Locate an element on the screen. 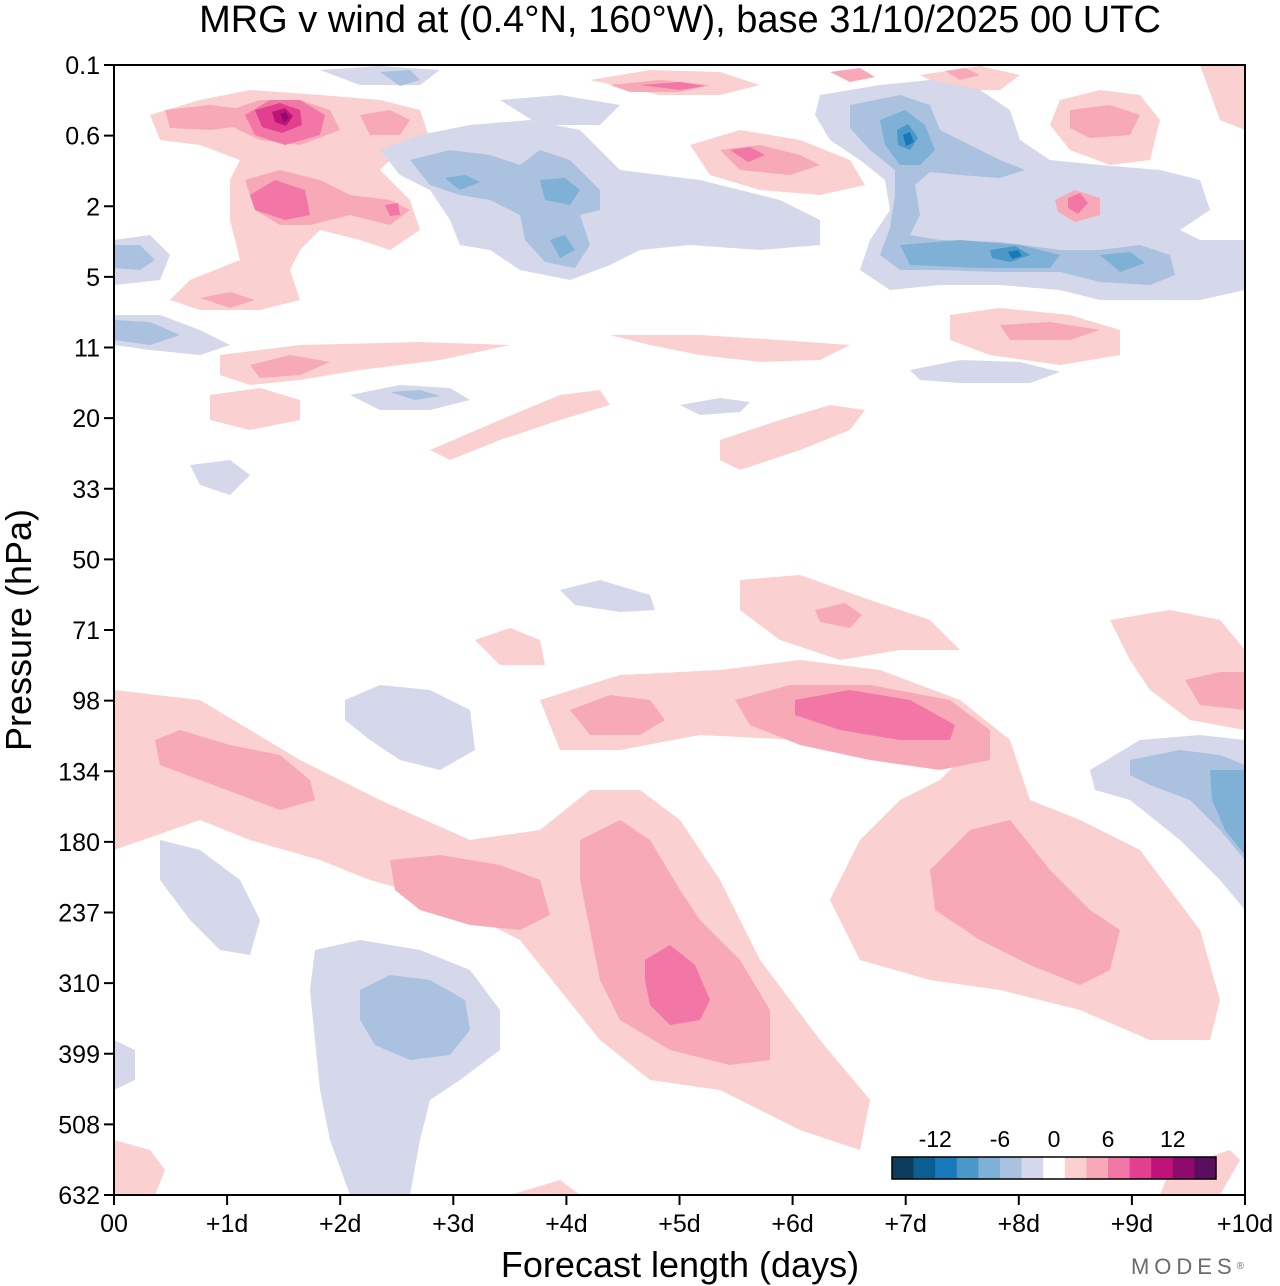  x-tick-label: +10d is located at coordinates (1245, 1224).